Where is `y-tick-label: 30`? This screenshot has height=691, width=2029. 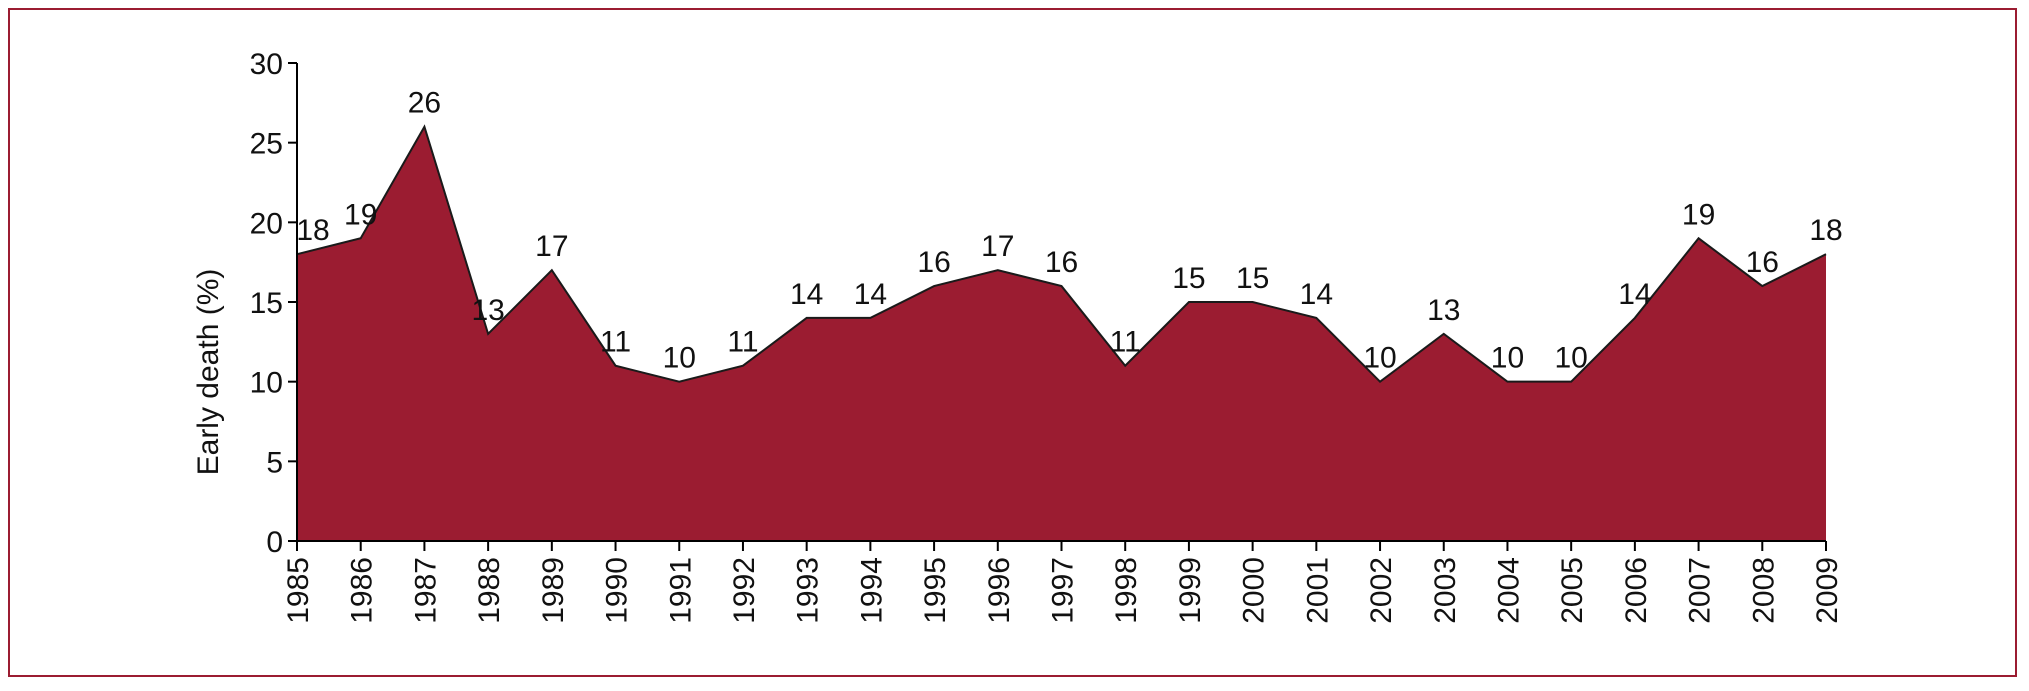
y-tick-label: 30 is located at coordinates (266, 64).